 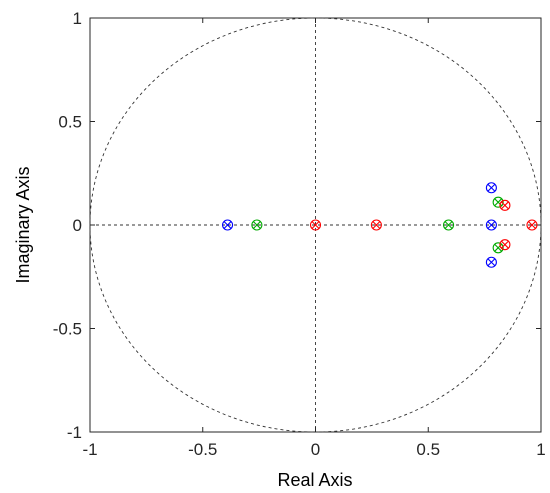 I want to click on x-axis-title: Real Axis, so click(x=314, y=480).